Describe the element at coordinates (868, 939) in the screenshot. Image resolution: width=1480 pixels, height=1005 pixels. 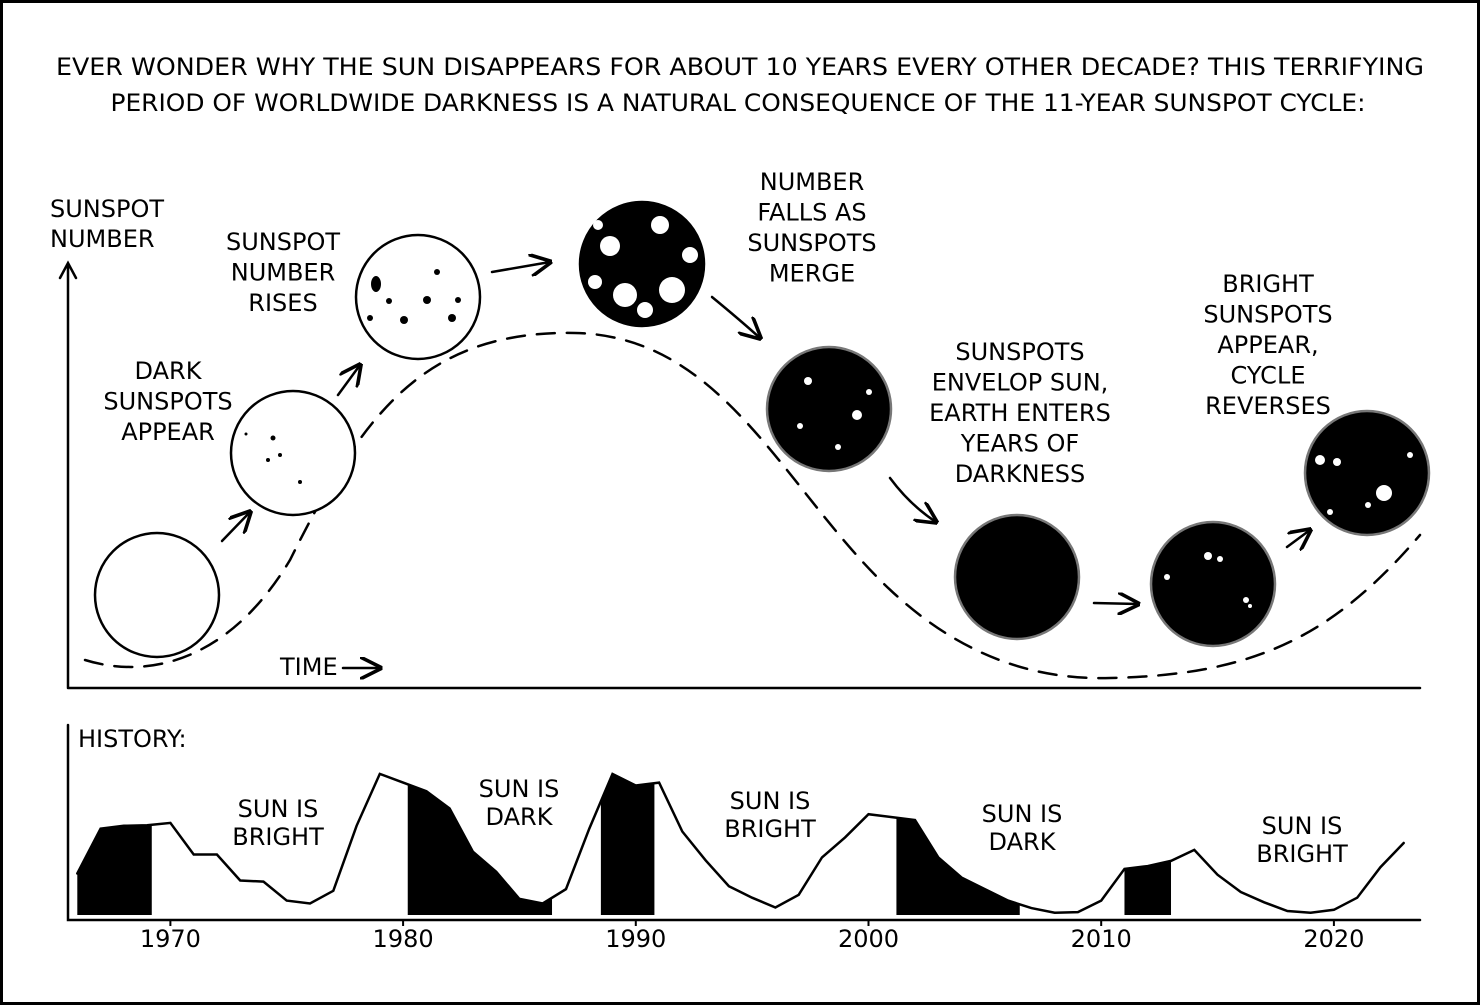
I see `x-tick-label: 2000` at that location.